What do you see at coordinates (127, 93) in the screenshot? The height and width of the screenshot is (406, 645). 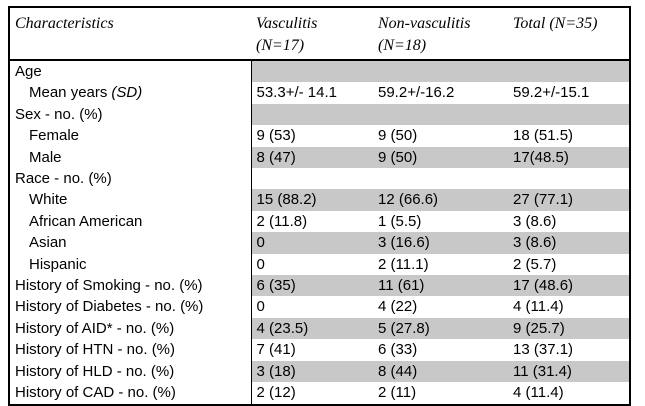 I see `row-label-italic-suffix: (SD)` at bounding box center [127, 93].